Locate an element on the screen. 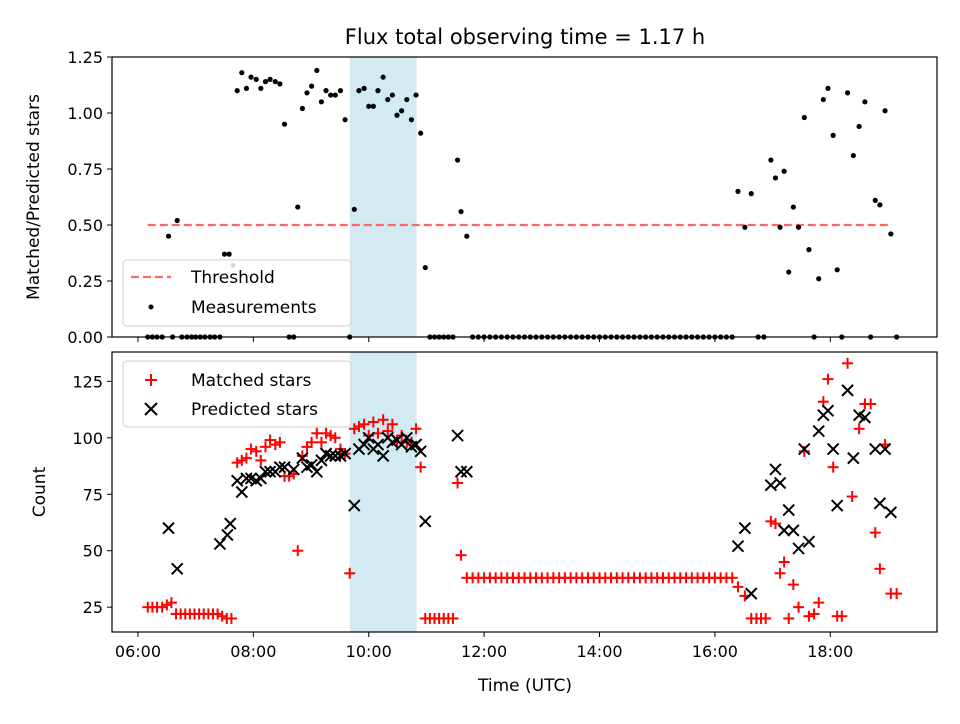  highlight-span is located at coordinates (383, 492).